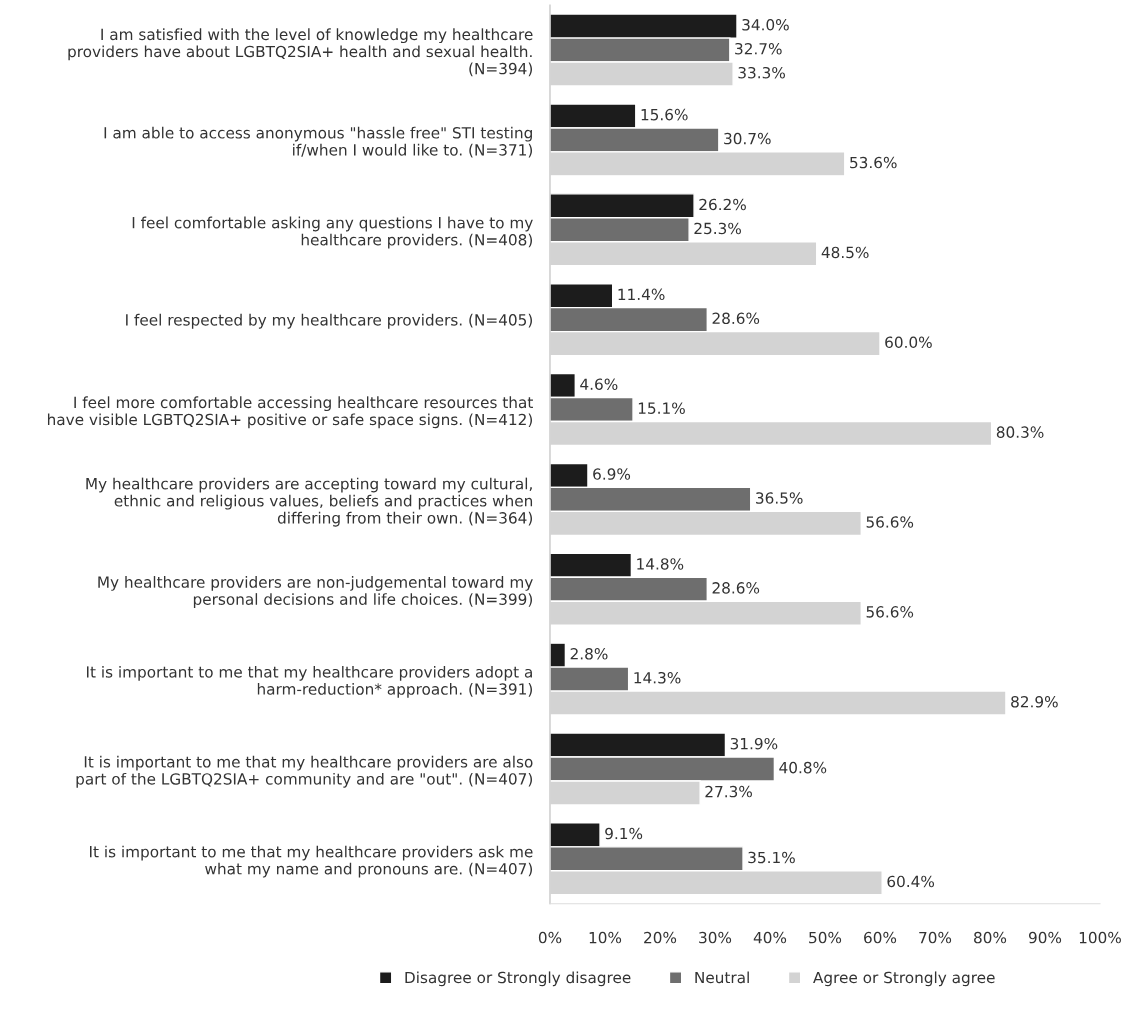 Image resolution: width=1134 pixels, height=1027 pixels. What do you see at coordinates (660, 564) in the screenshot?
I see `data-label: 14.8%` at bounding box center [660, 564].